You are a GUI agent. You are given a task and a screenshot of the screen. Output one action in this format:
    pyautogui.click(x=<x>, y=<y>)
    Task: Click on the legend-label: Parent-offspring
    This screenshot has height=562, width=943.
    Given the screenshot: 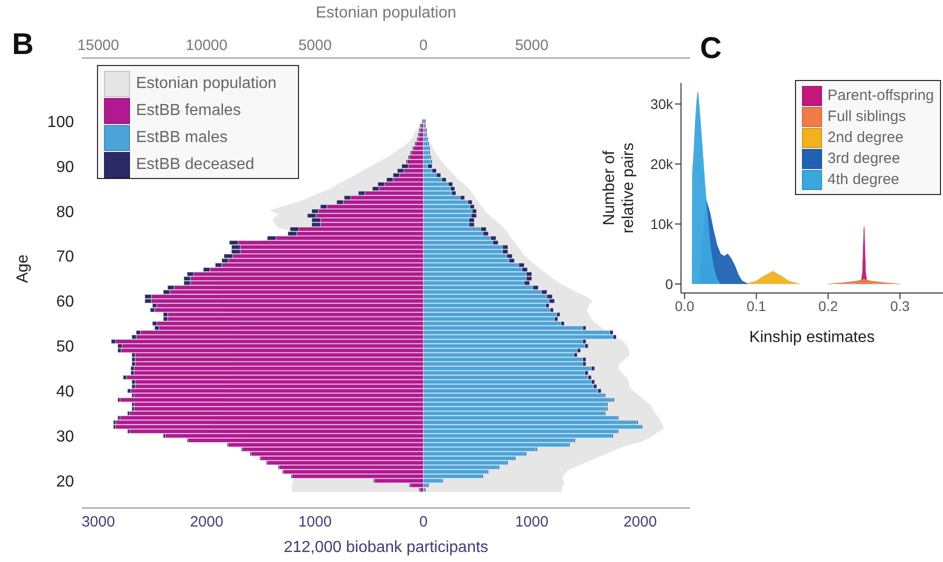 What is the action you would take?
    pyautogui.click(x=881, y=95)
    